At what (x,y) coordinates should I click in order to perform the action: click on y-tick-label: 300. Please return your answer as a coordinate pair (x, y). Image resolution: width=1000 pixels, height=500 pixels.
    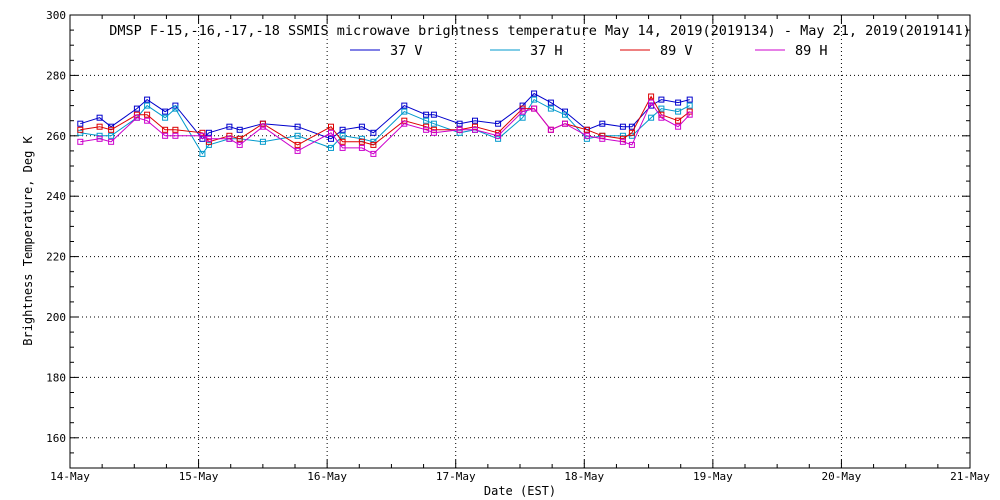
    Looking at the image, I should click on (56, 15).